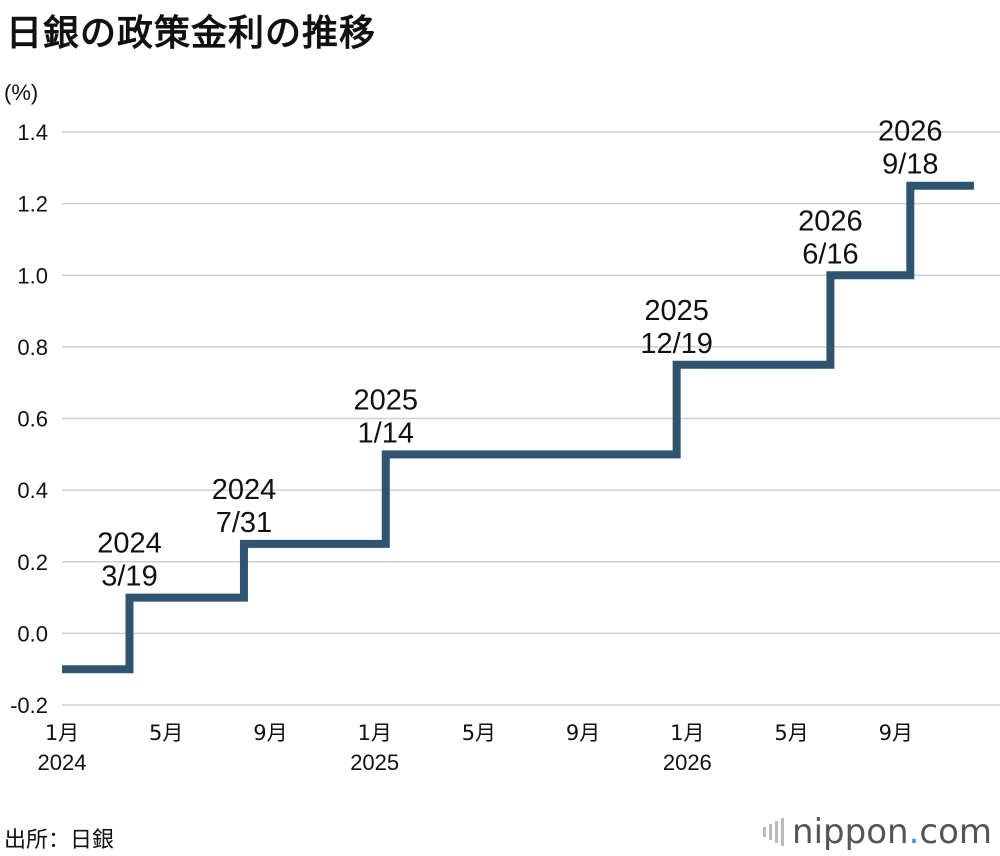 The image size is (1000, 856). I want to click on y-axis-unit-label: (%), so click(21, 92).